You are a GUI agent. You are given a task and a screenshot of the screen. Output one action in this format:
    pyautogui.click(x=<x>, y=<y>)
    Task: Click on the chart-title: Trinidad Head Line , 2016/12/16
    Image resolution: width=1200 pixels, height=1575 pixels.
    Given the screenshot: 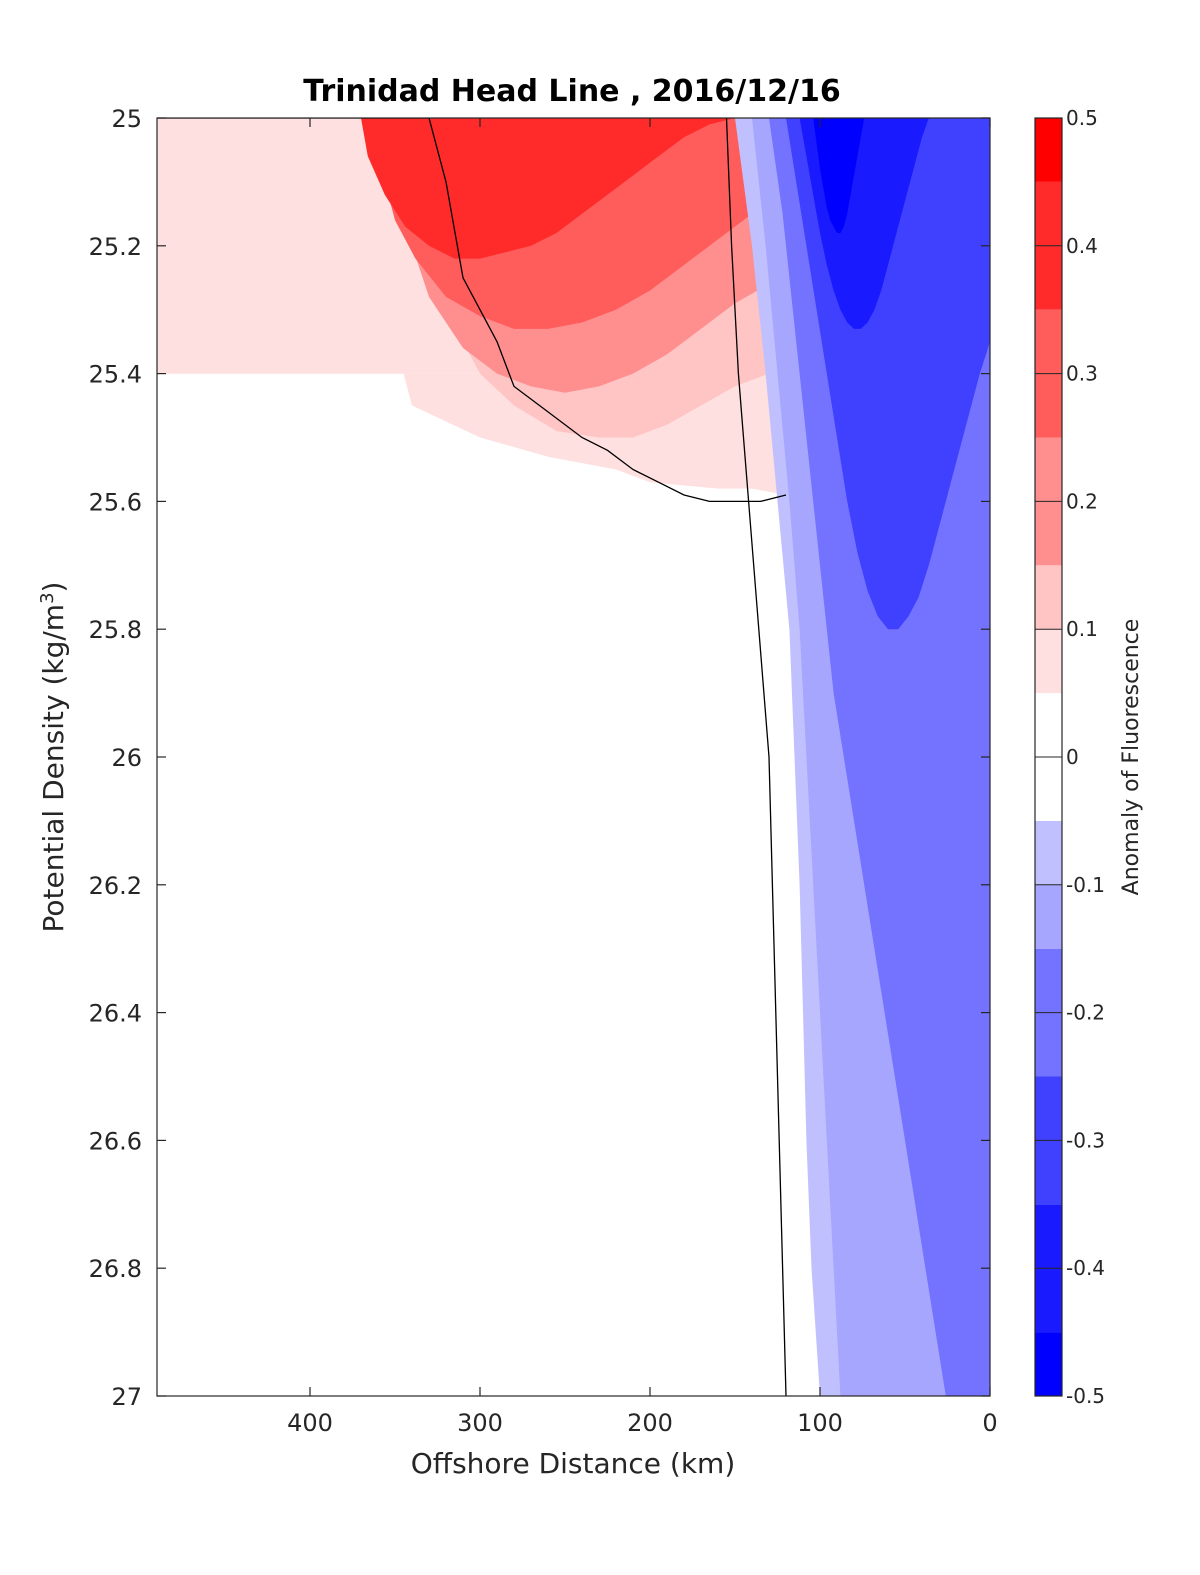 What is the action you would take?
    pyautogui.click(x=571, y=91)
    